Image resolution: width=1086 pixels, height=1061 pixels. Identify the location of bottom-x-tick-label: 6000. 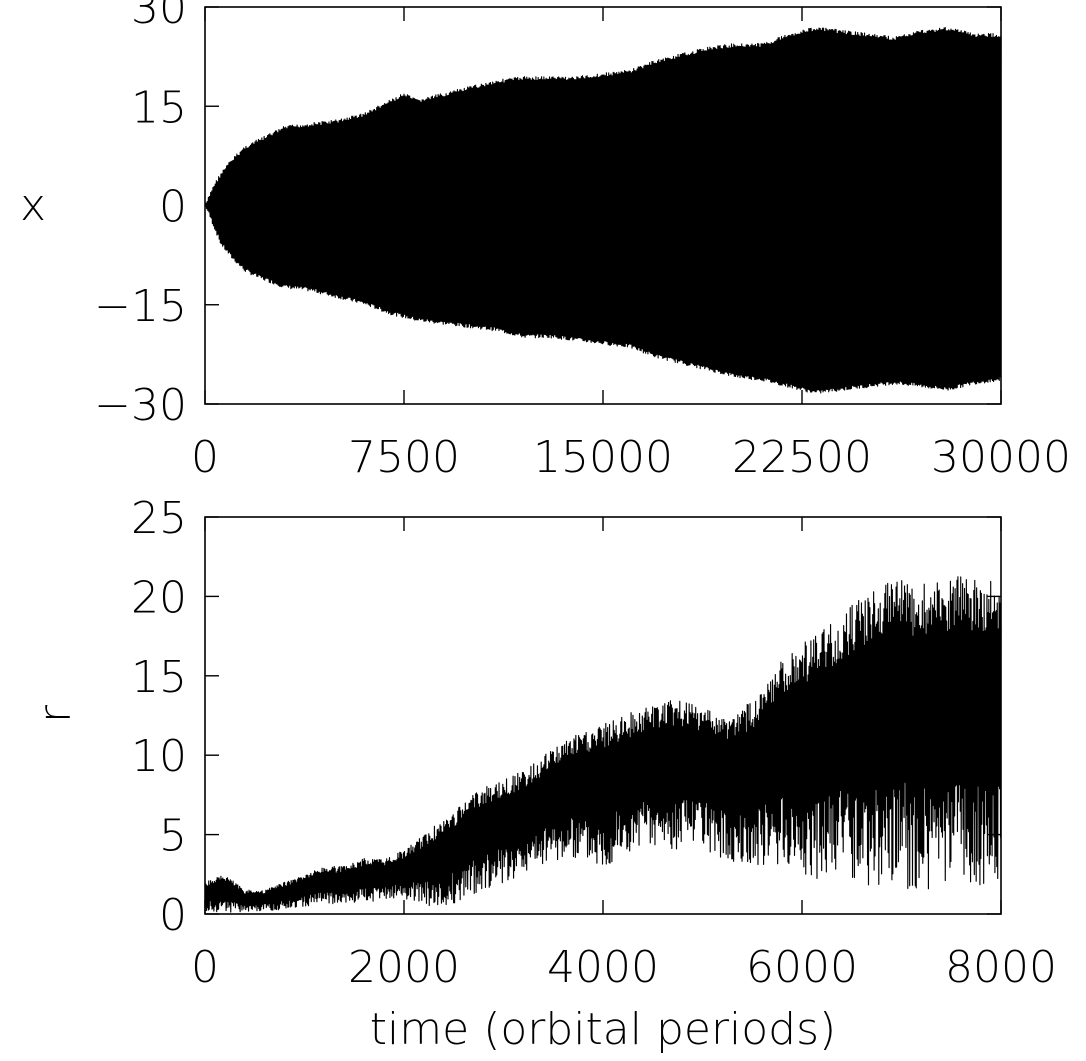
(802, 967).